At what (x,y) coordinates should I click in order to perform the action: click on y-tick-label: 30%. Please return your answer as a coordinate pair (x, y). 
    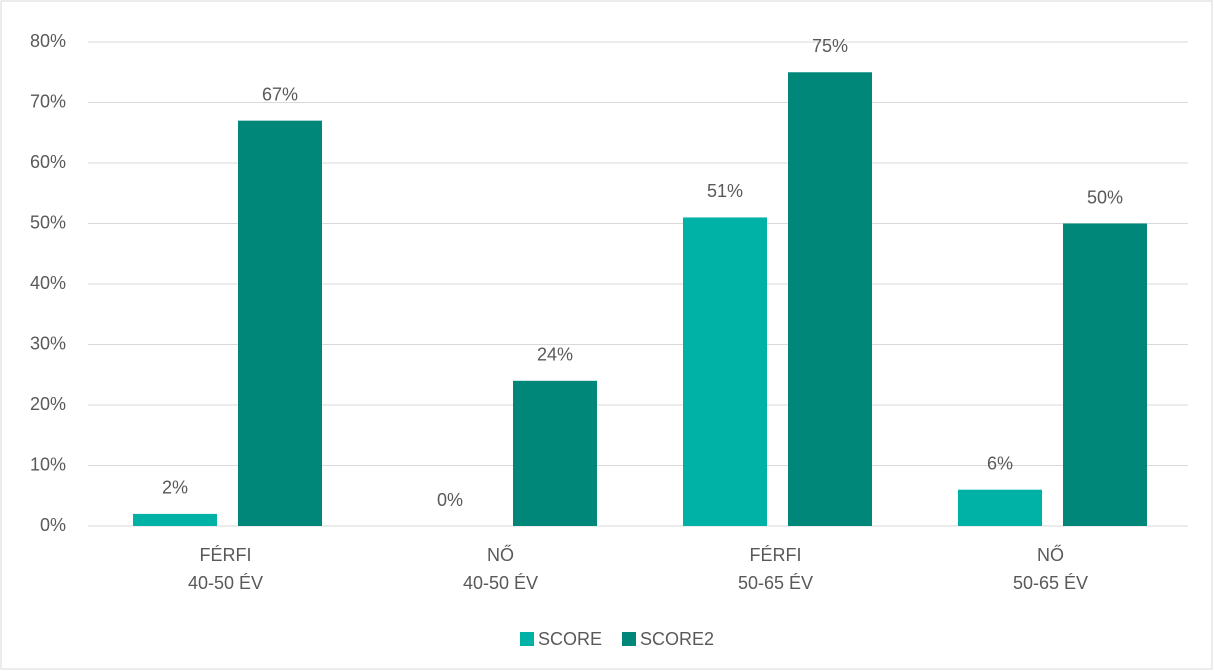
    Looking at the image, I should click on (48, 343).